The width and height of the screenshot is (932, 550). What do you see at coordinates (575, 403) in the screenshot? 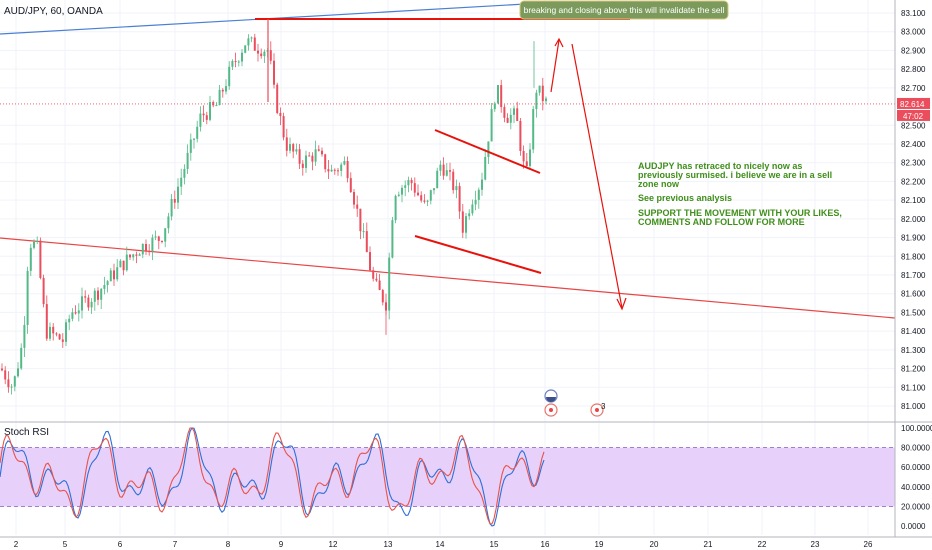
I see `event-markers: 3` at bounding box center [575, 403].